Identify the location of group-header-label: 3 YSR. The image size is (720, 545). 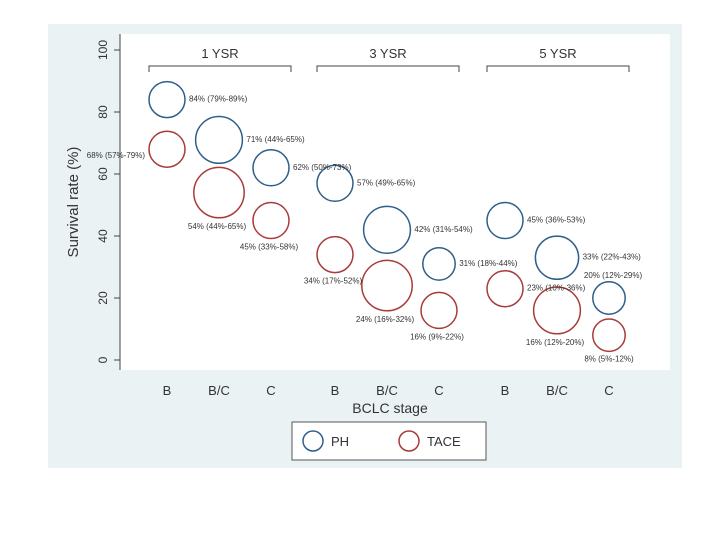
(387, 53).